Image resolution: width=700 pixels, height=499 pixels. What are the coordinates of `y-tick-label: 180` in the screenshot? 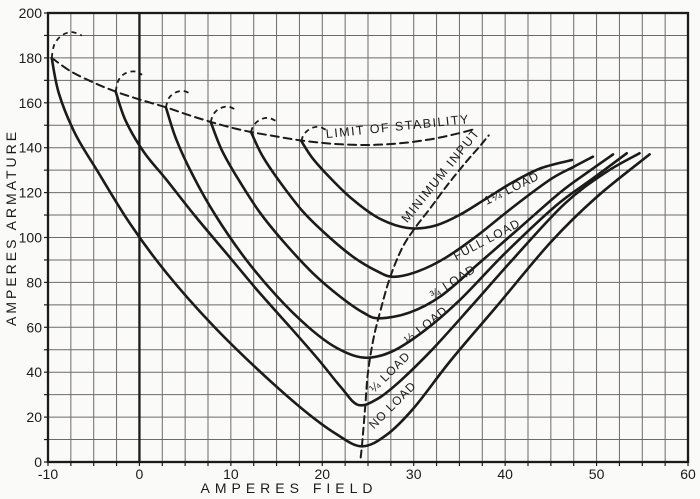 It's located at (31, 58).